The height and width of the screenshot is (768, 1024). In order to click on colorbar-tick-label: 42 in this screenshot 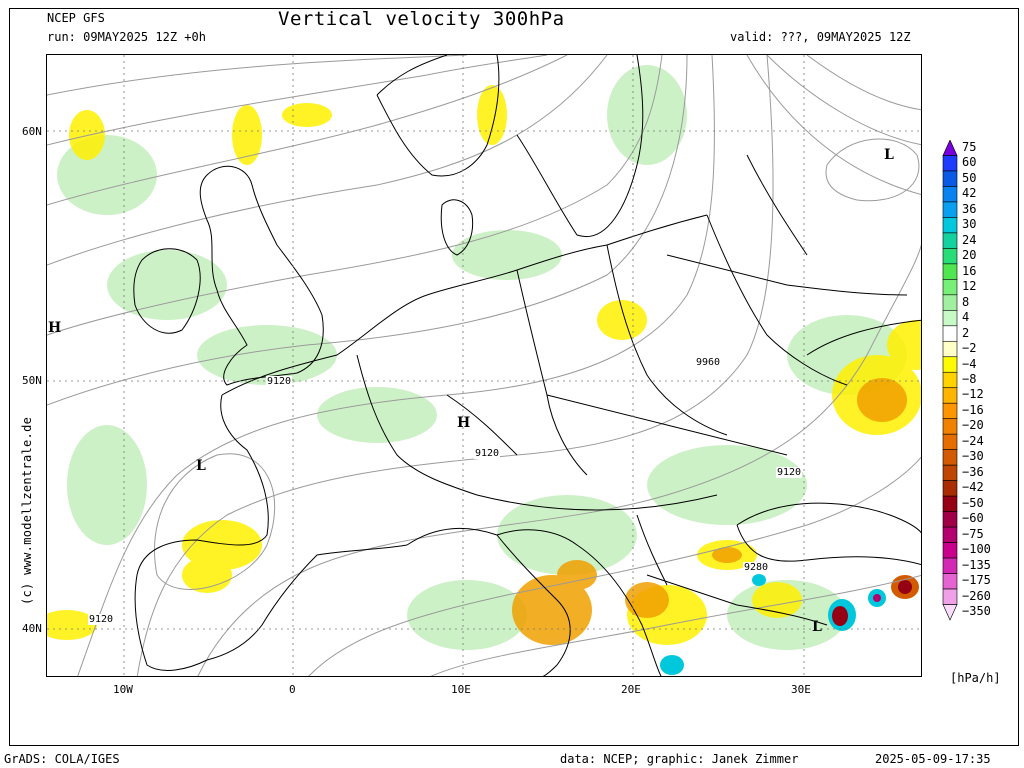, I will do `click(969, 193)`.